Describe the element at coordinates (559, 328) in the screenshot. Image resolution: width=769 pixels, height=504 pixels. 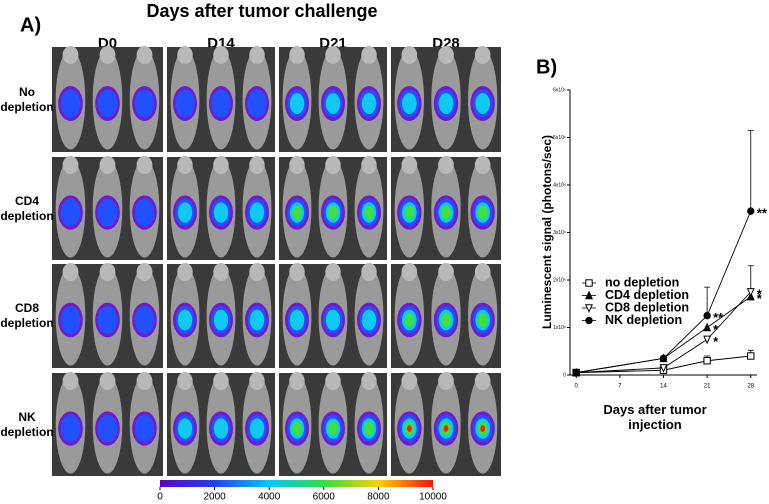
I see `y-tick-label: 1x10⁶` at that location.